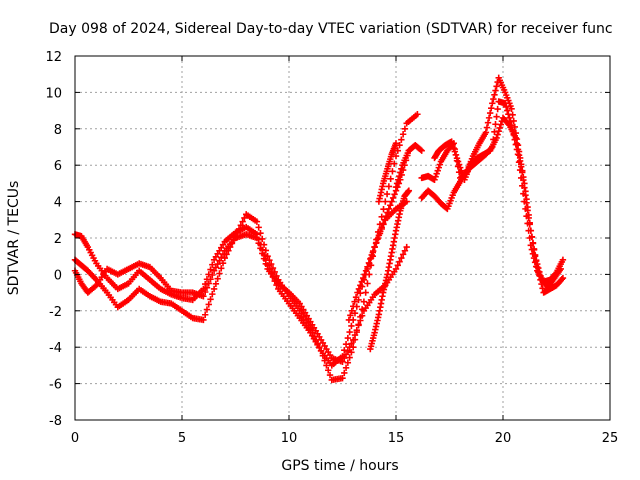  I want to click on series-trace-h, so click(492, 191).